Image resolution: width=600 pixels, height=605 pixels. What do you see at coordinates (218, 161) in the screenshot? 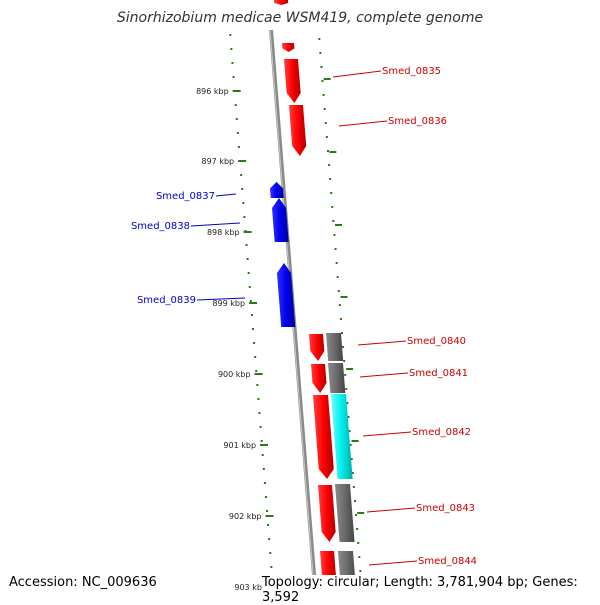
I see `scale-tick-label: 897 kbp` at bounding box center [218, 161].